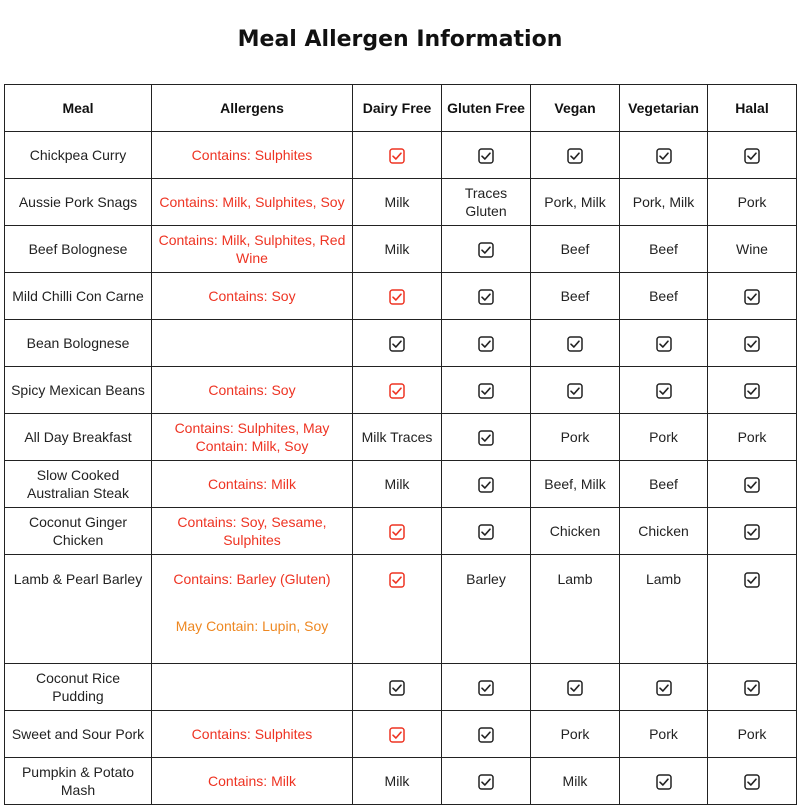 Image resolution: width=800 pixels, height=805 pixels. What do you see at coordinates (663, 609) in the screenshot?
I see `vegetarian-cell: Lamb` at bounding box center [663, 609].